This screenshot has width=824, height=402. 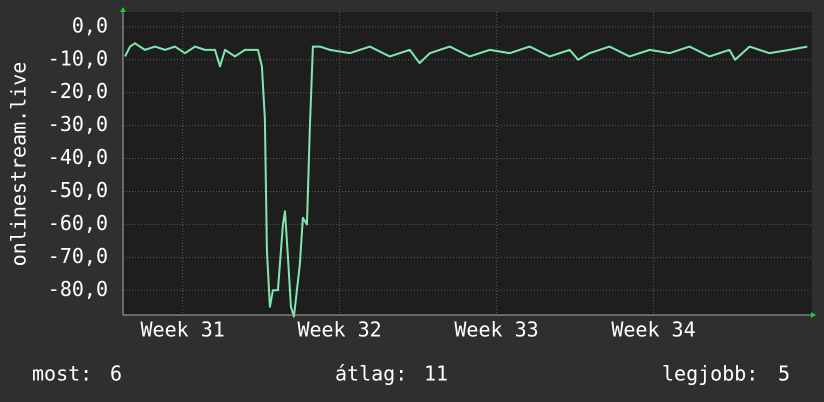 I want to click on x-tick-label: Week 32, so click(x=339, y=330).